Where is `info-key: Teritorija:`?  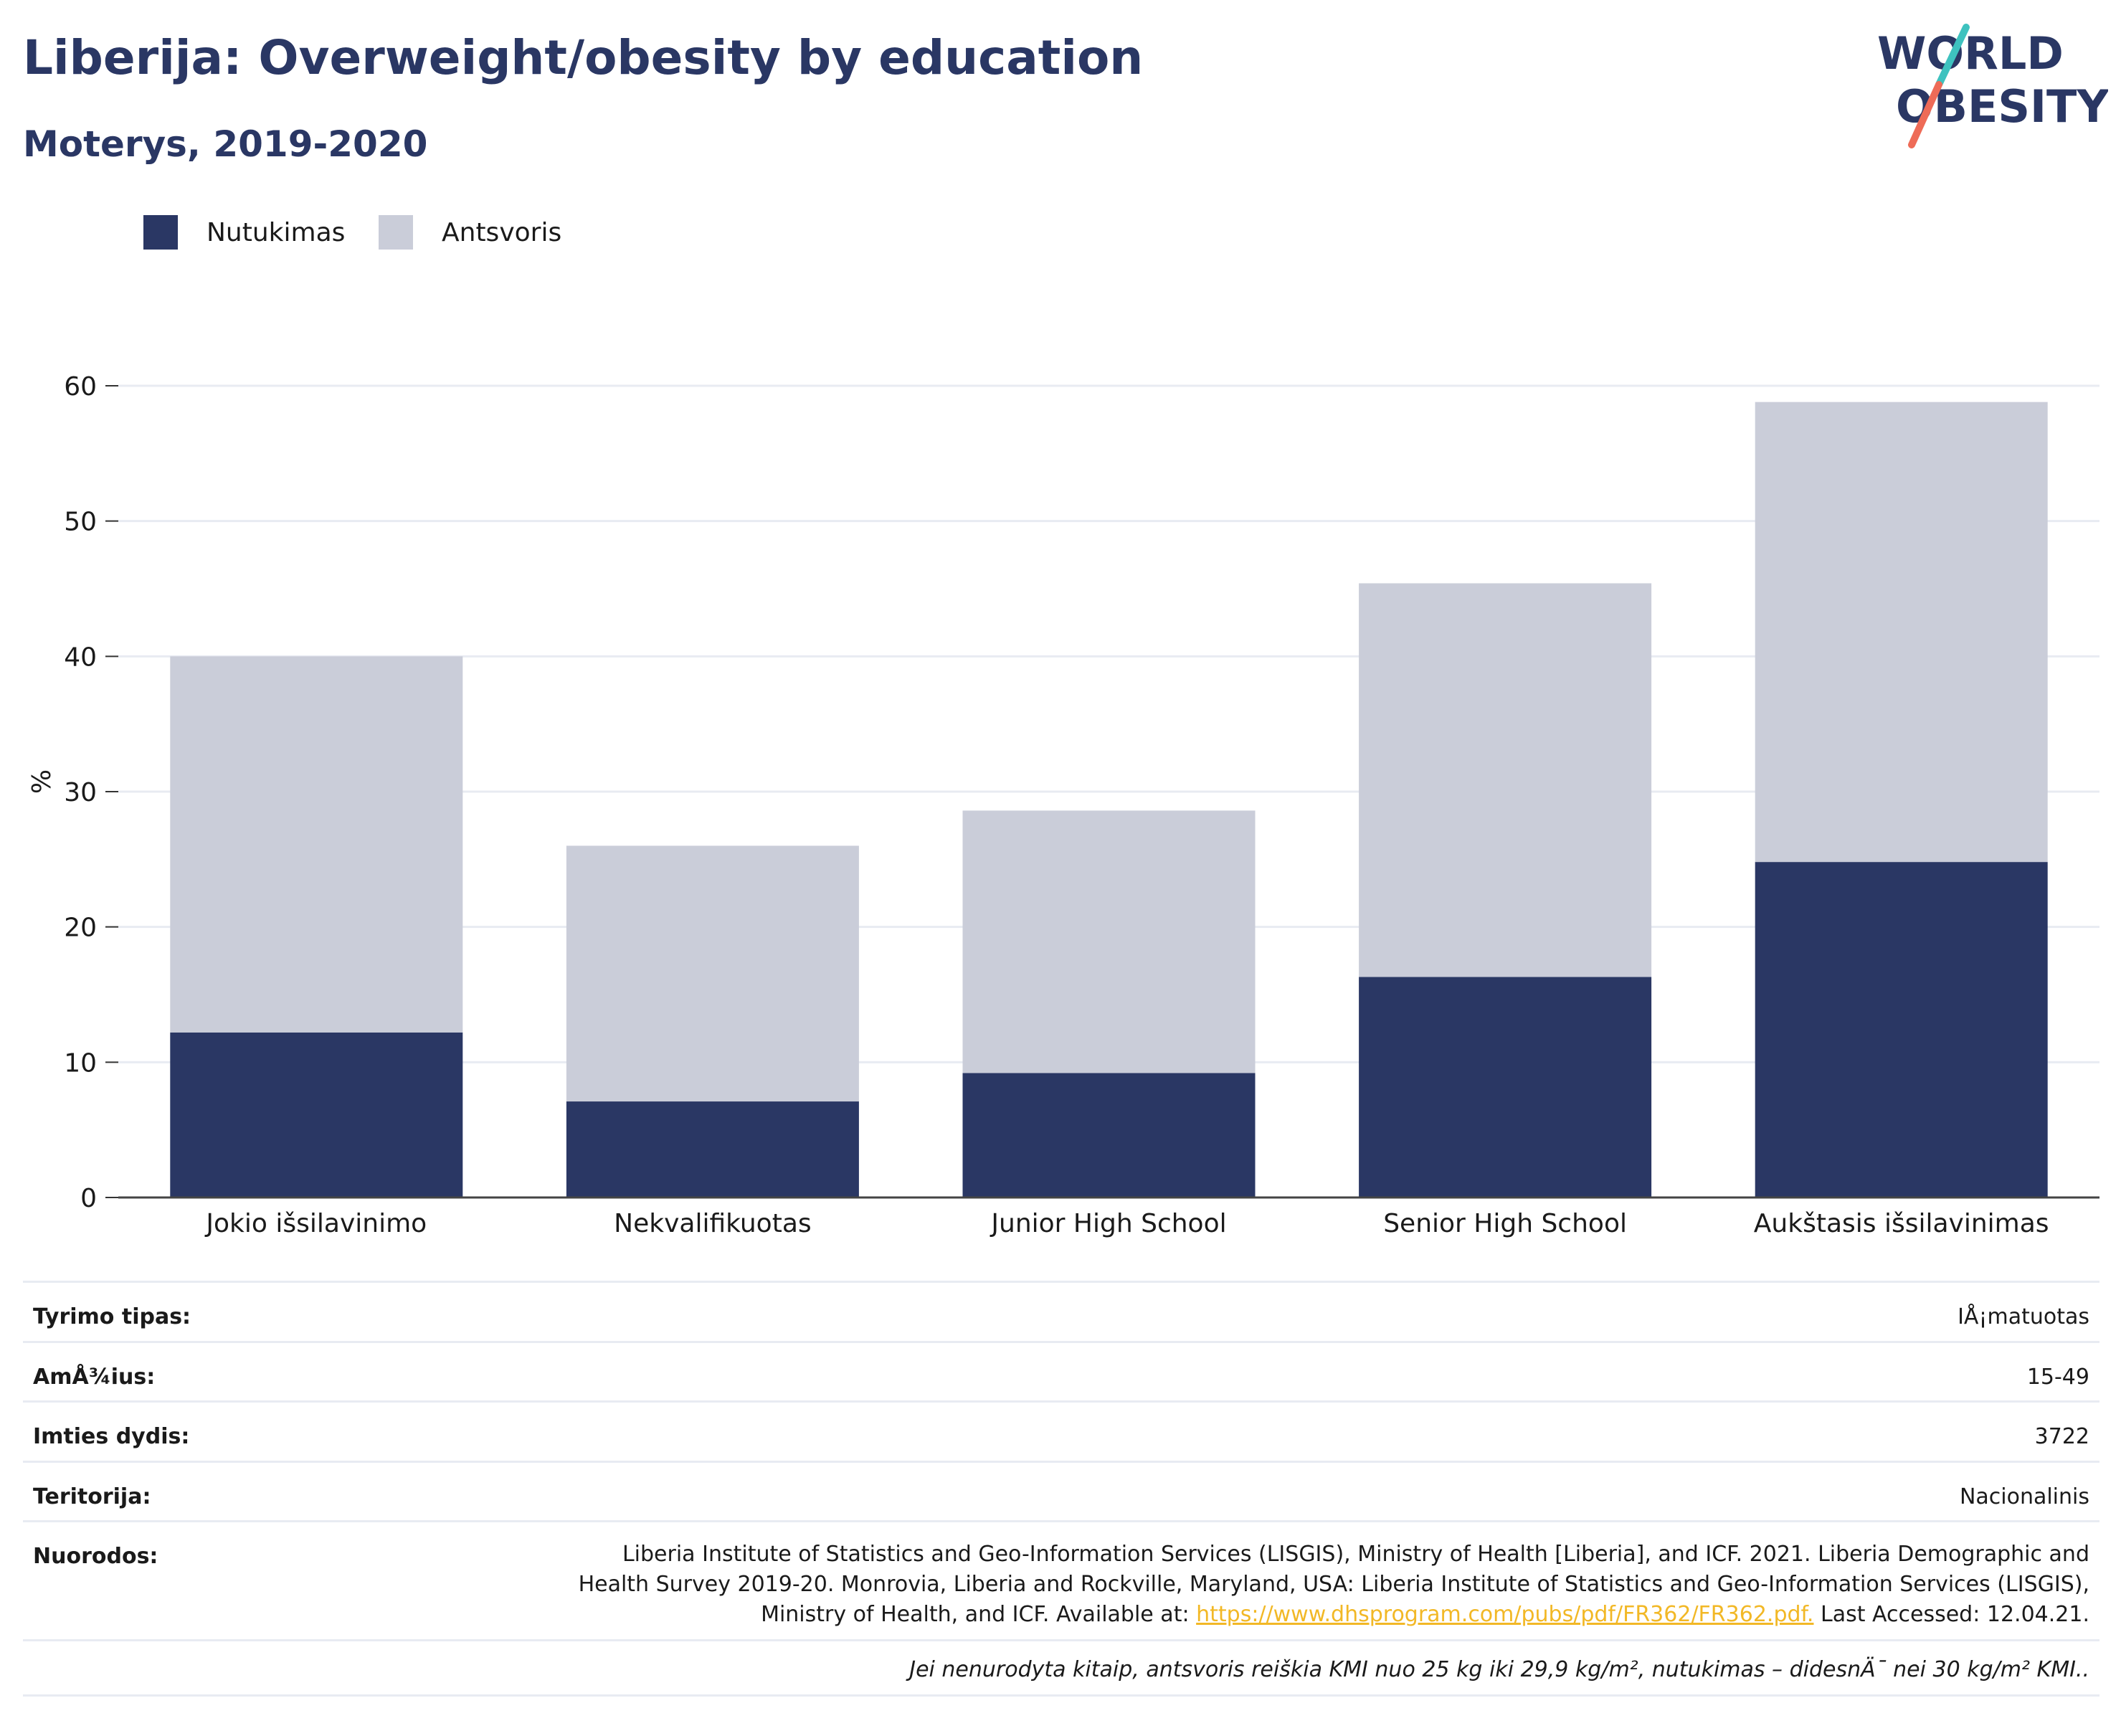 info-key: Teritorija: is located at coordinates (92, 1497).